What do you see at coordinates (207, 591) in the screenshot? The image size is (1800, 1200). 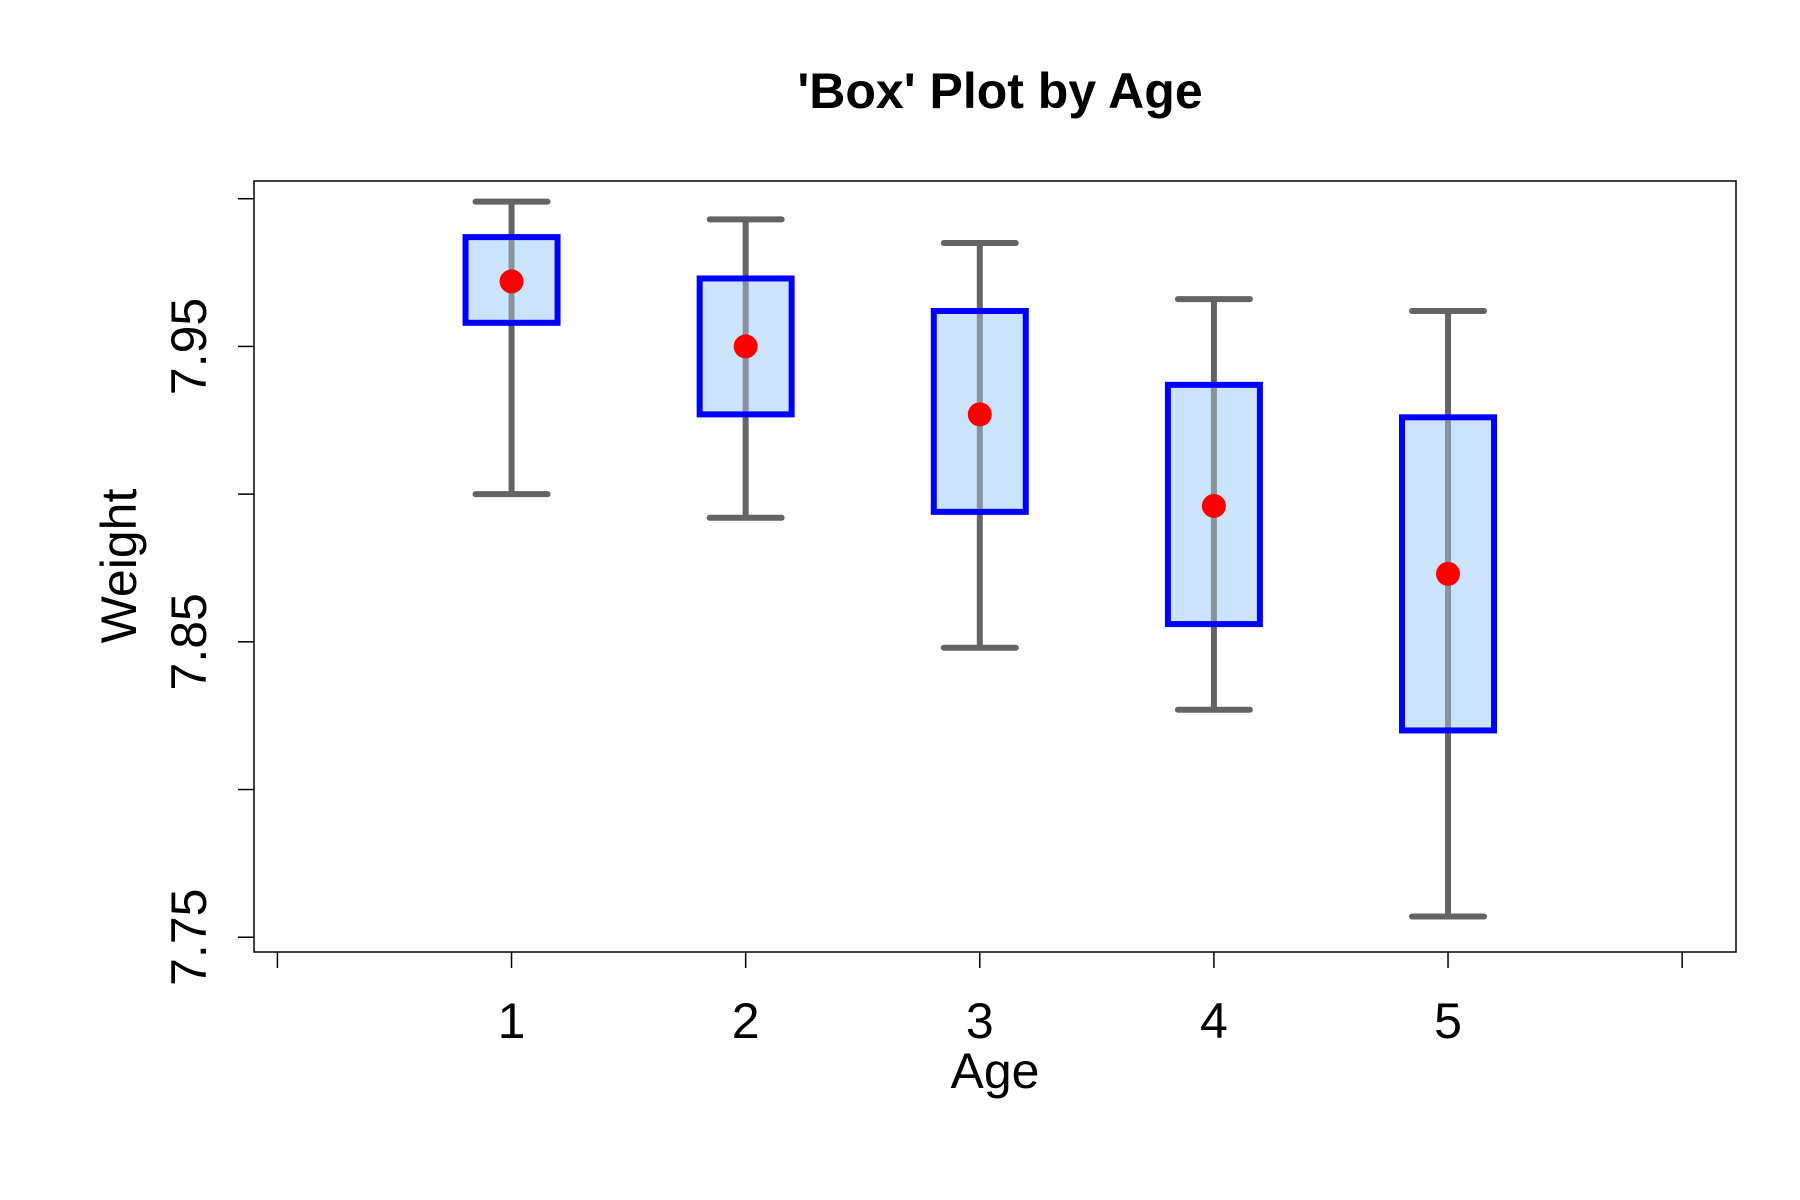 I see `y-axis: 7.75 7.85 7.95` at bounding box center [207, 591].